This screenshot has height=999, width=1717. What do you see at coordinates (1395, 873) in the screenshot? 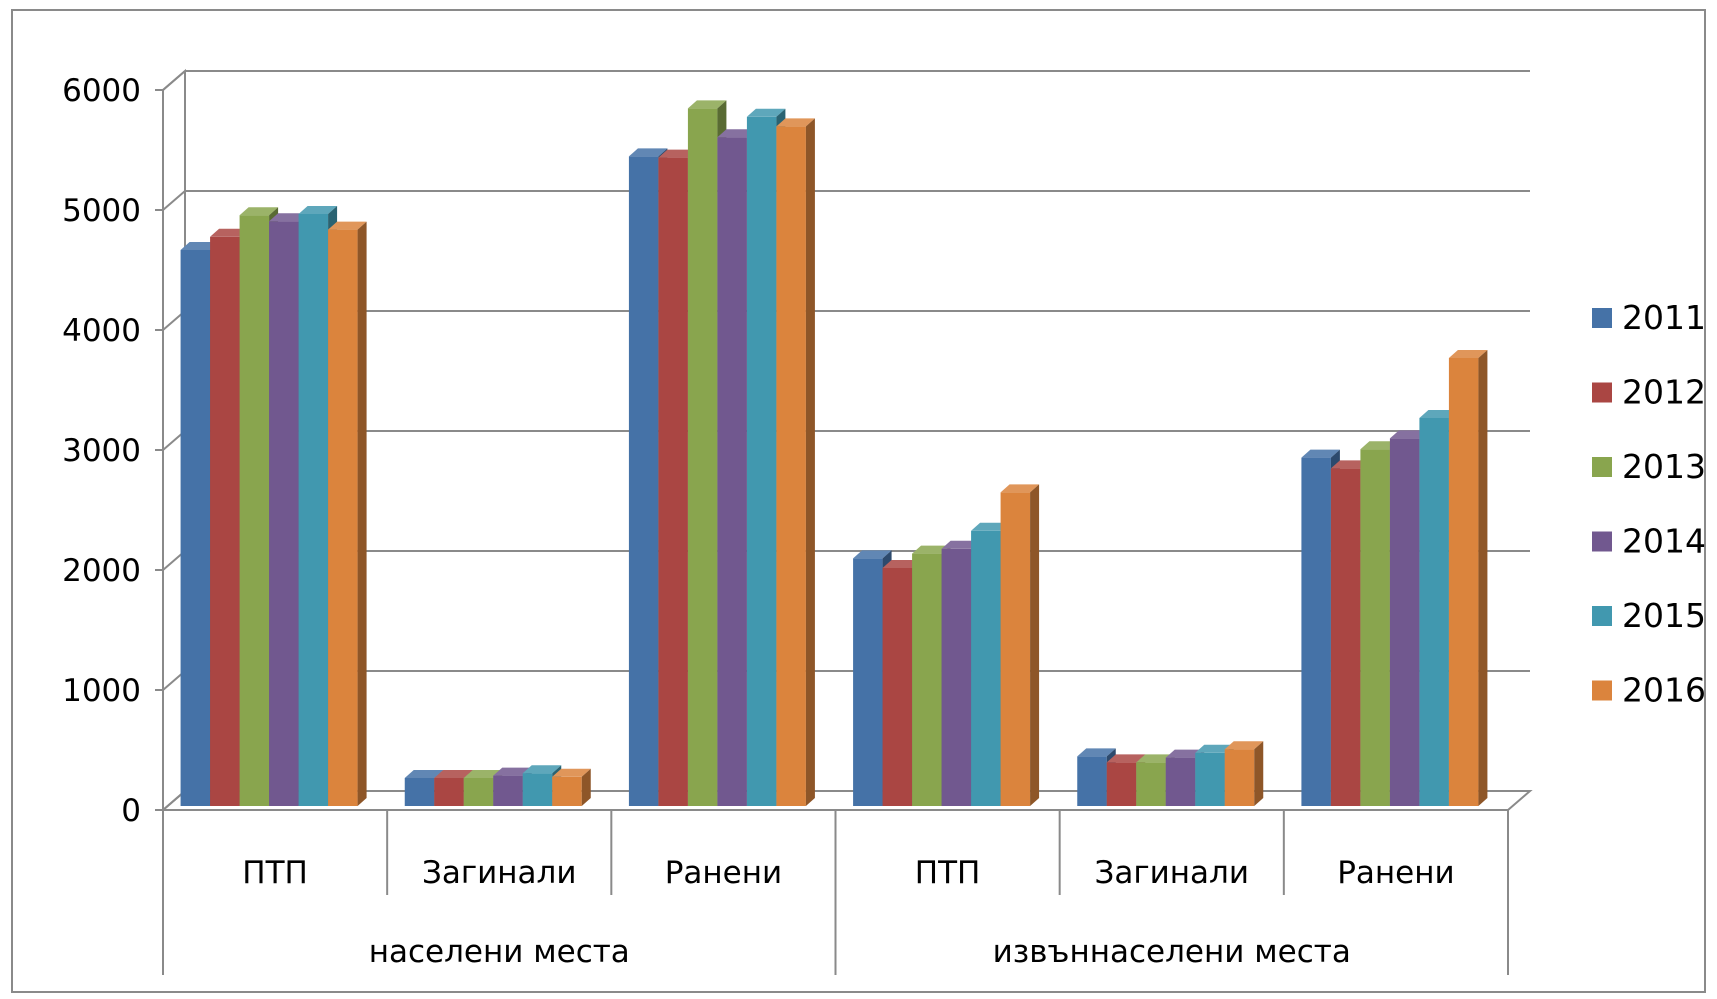
I see `x-category-label: Ранени` at bounding box center [1395, 873].